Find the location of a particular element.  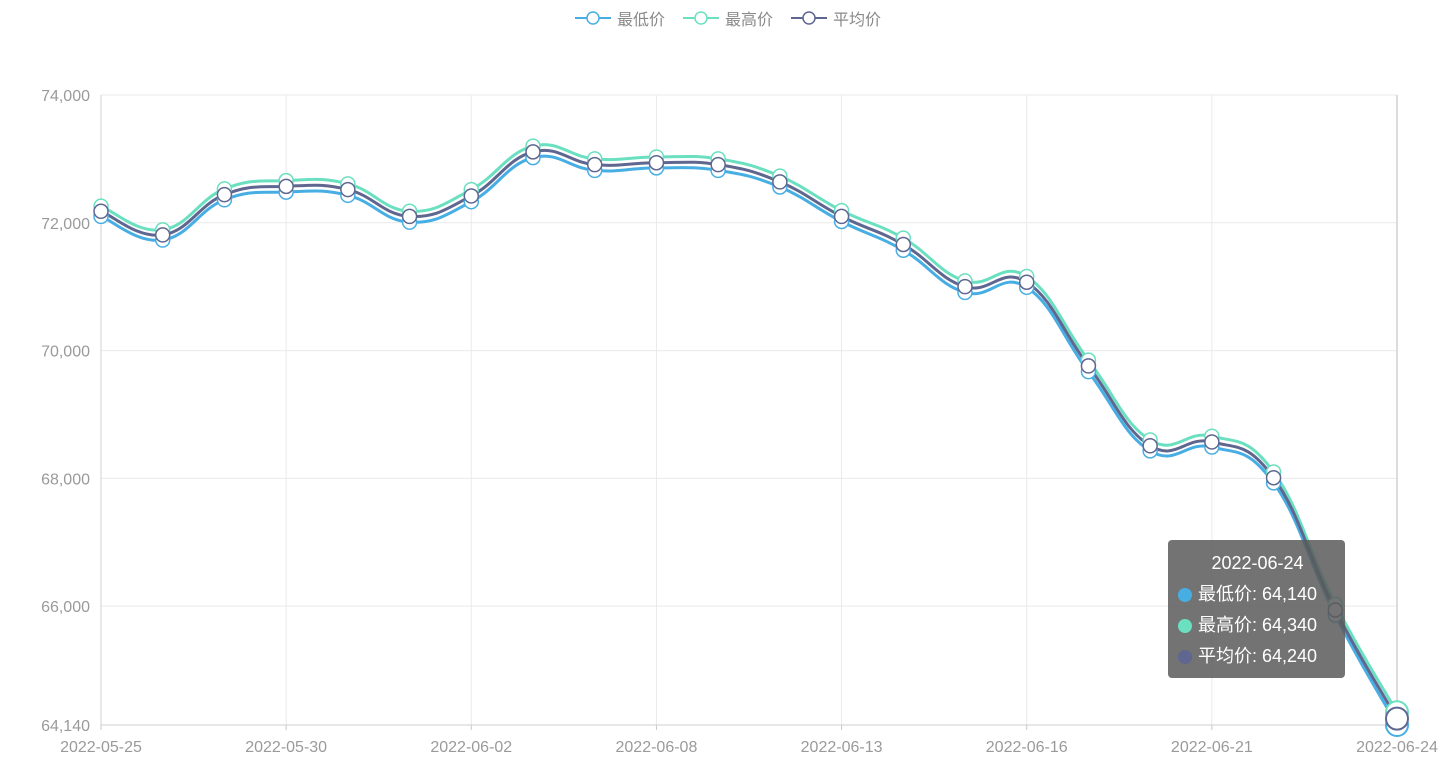

y-tick-label: 74,000 is located at coordinates (65, 96).